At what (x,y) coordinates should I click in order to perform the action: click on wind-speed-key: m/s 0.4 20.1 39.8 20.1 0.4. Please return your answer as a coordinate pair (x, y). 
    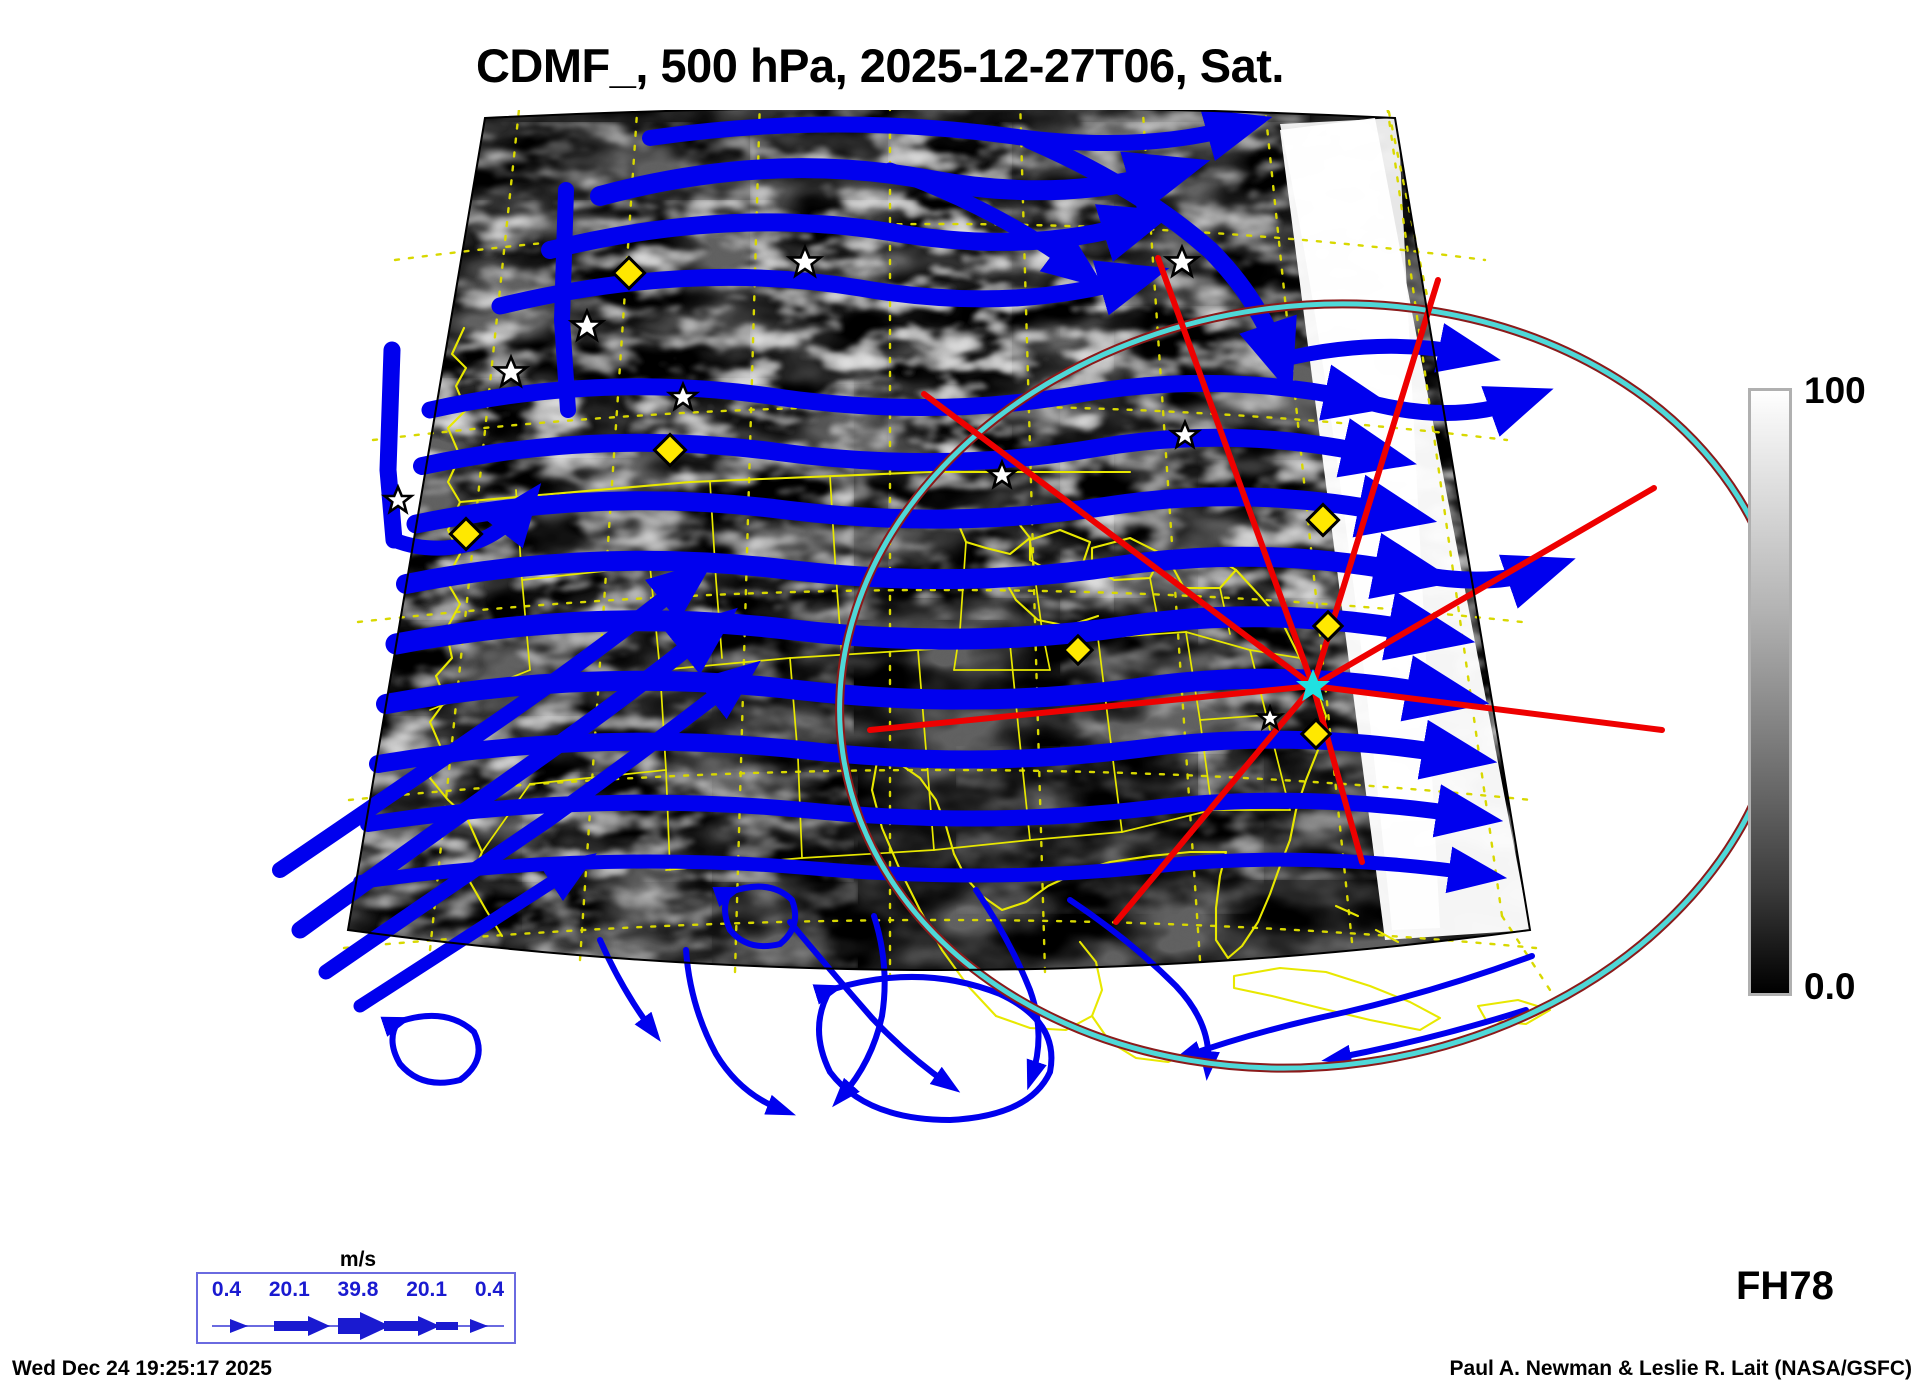
    Looking at the image, I should click on (357, 1296).